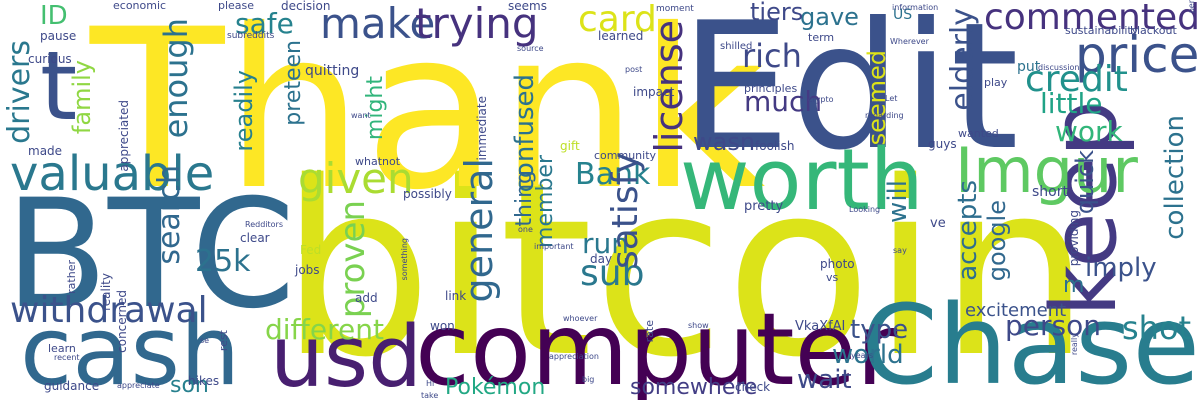  What do you see at coordinates (150, 255) in the screenshot?
I see `word-btc: BTC` at bounding box center [150, 255].